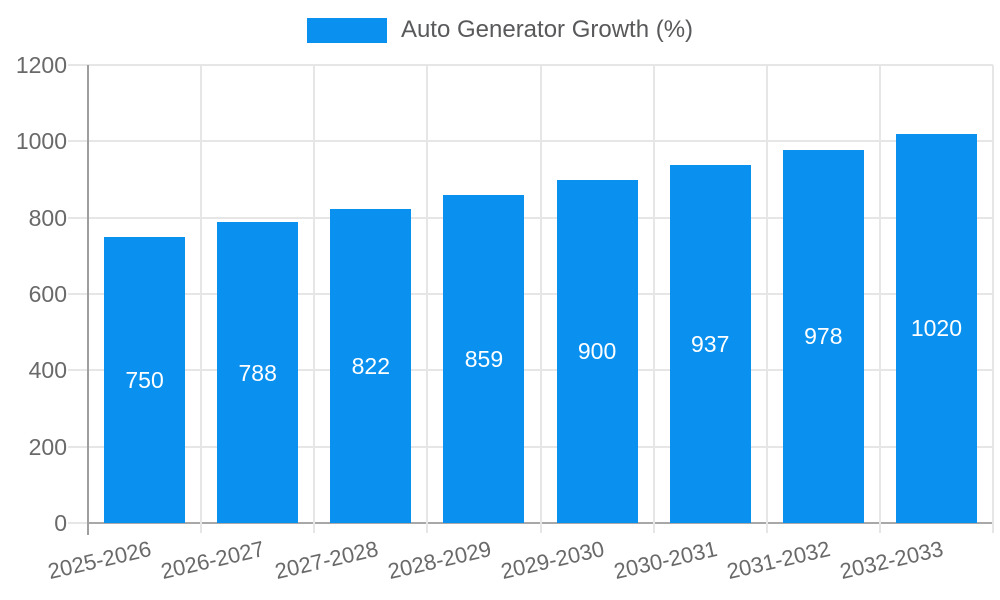  Describe the element at coordinates (47, 294) in the screenshot. I see `y-tick-label: 600` at that location.